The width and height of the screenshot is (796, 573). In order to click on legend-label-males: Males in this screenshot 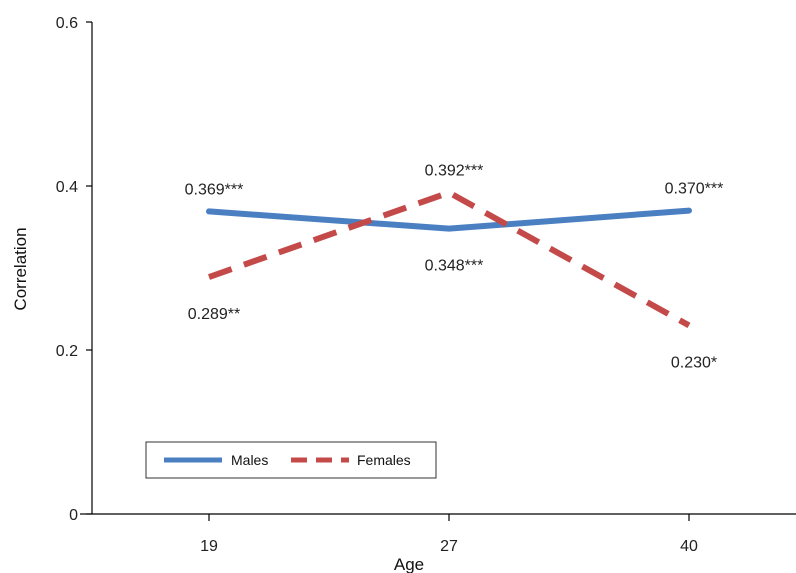, I will do `click(249, 460)`.